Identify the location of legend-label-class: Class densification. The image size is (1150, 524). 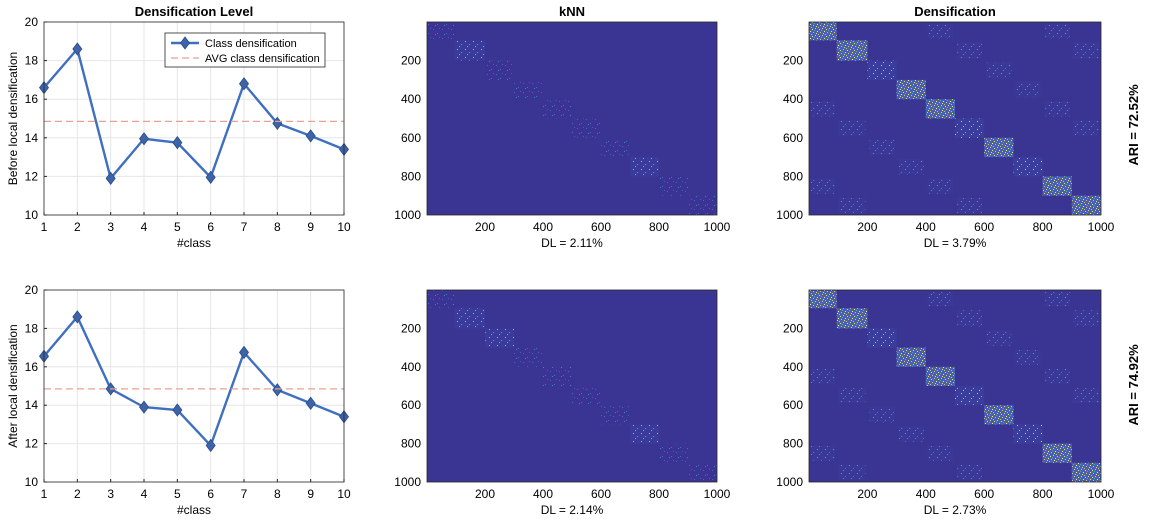
(251, 44).